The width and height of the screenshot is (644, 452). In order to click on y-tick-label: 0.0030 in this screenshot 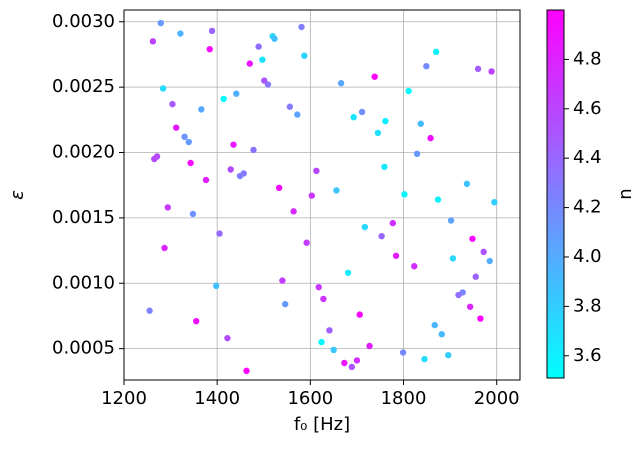, I will do `click(83, 21)`.